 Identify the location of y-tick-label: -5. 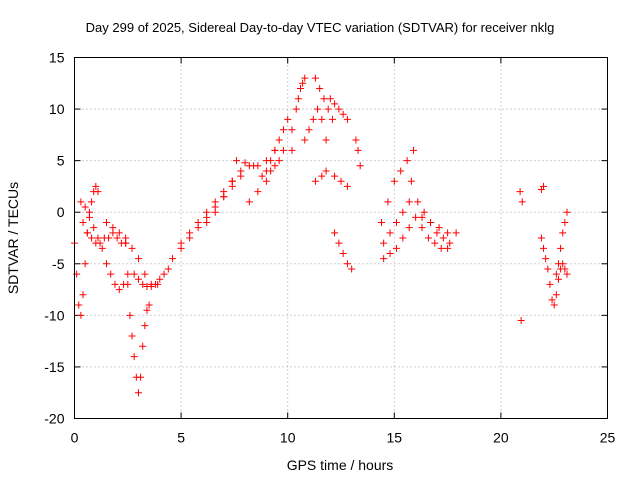
(58, 264).